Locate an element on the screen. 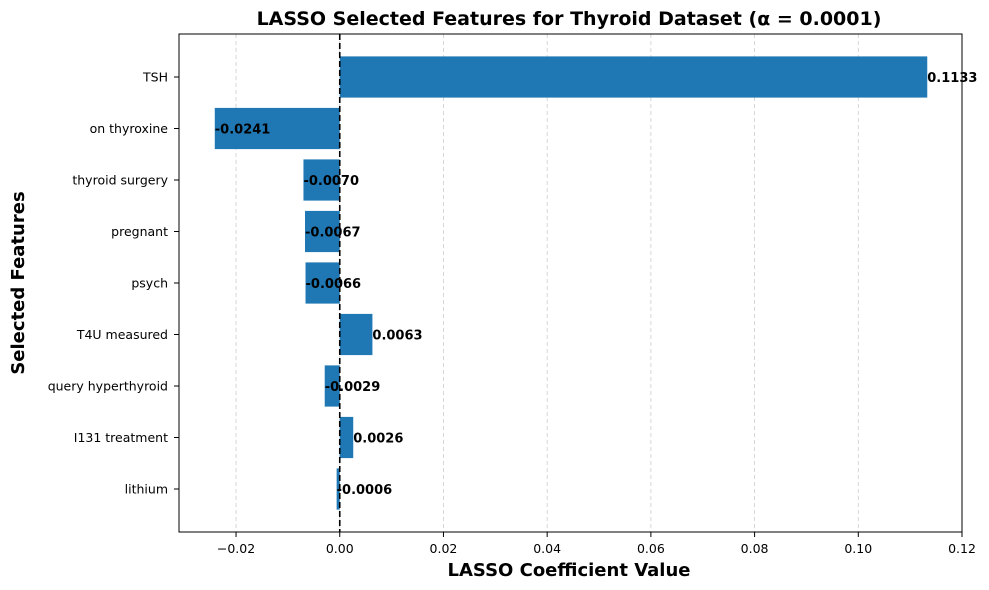 The width and height of the screenshot is (989, 590). data-label: -0.0006 is located at coordinates (365, 490).